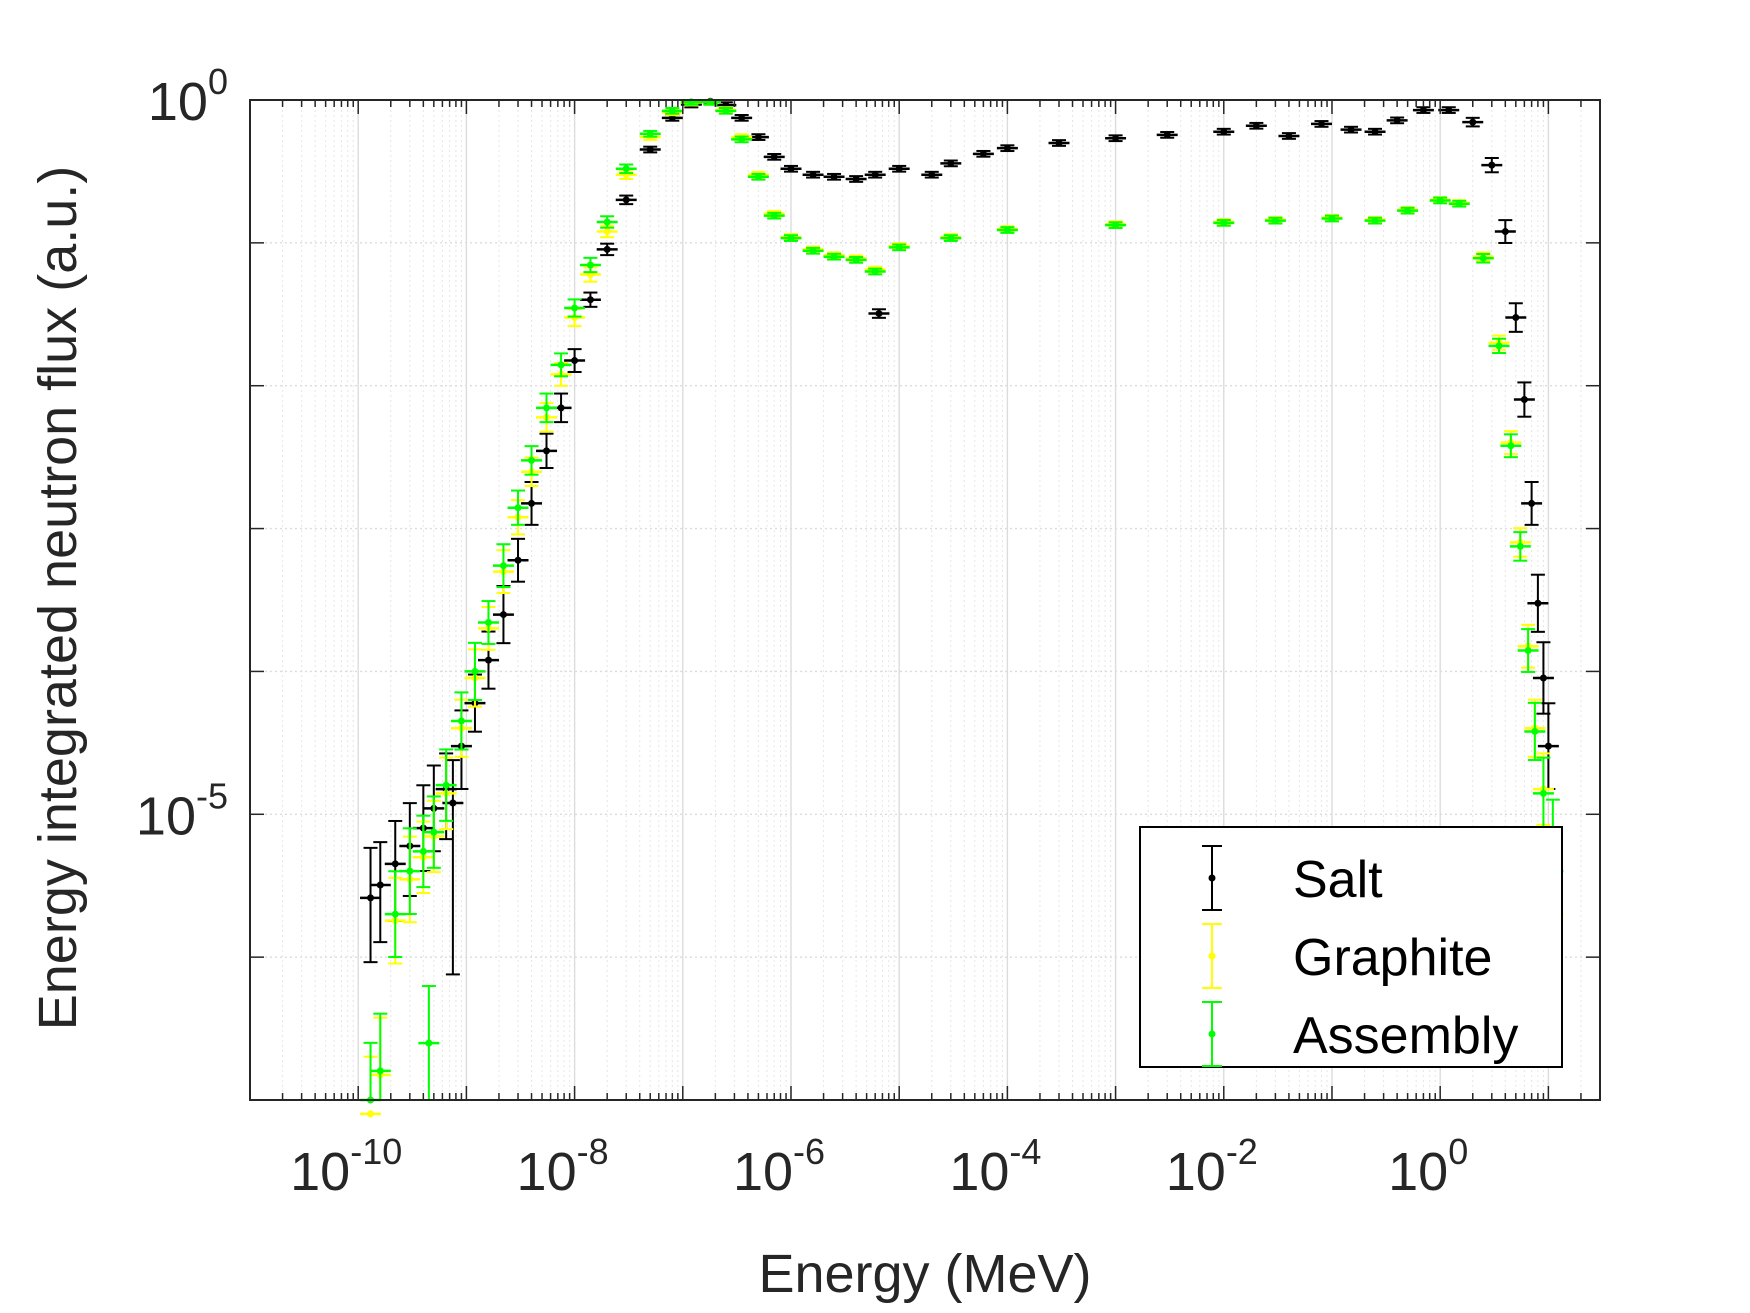  Describe the element at coordinates (924, 1274) in the screenshot. I see `x-axis-title: Energy (MeV)` at that location.